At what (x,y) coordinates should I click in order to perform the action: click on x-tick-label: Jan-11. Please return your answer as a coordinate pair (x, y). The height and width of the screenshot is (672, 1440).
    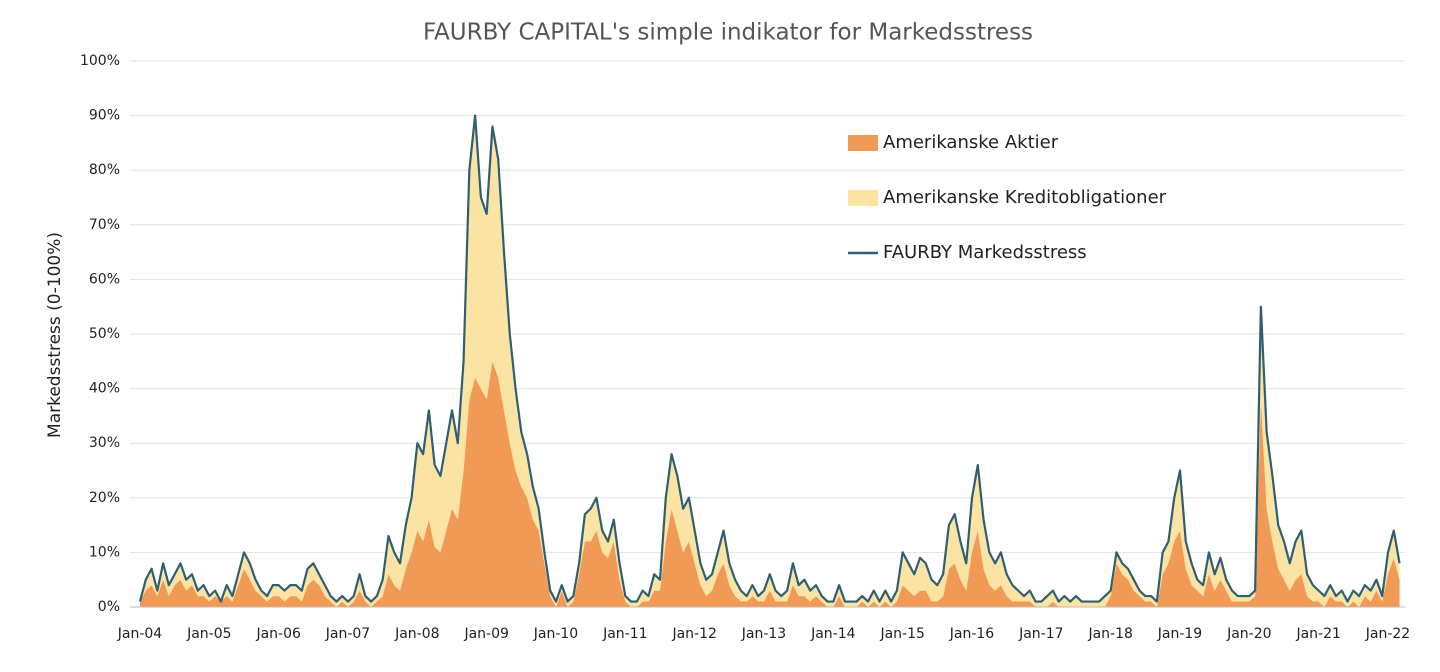
    Looking at the image, I should click on (624, 634).